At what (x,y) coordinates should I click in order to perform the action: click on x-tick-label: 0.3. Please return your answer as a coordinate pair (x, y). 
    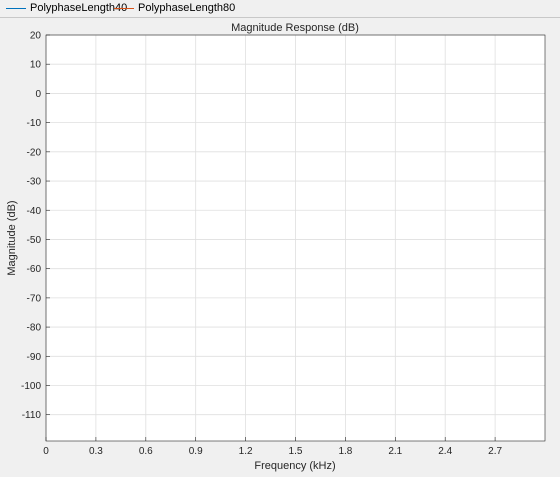
    Looking at the image, I should click on (96, 451).